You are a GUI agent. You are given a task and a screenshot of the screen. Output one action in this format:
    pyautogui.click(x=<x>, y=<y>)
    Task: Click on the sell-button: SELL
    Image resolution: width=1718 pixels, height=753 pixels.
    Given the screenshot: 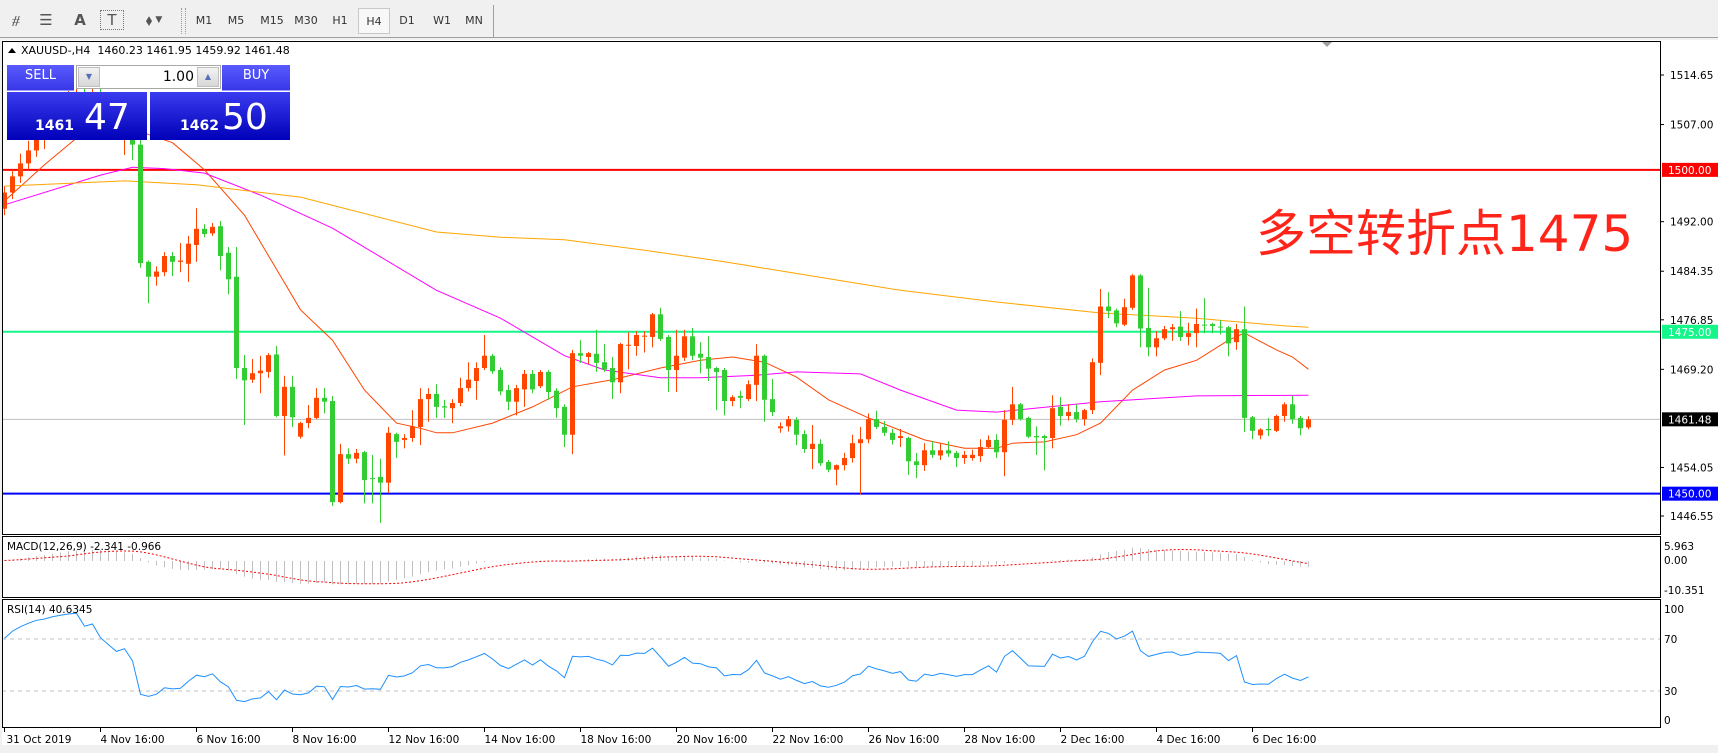 What is the action you would take?
    pyautogui.click(x=40, y=78)
    